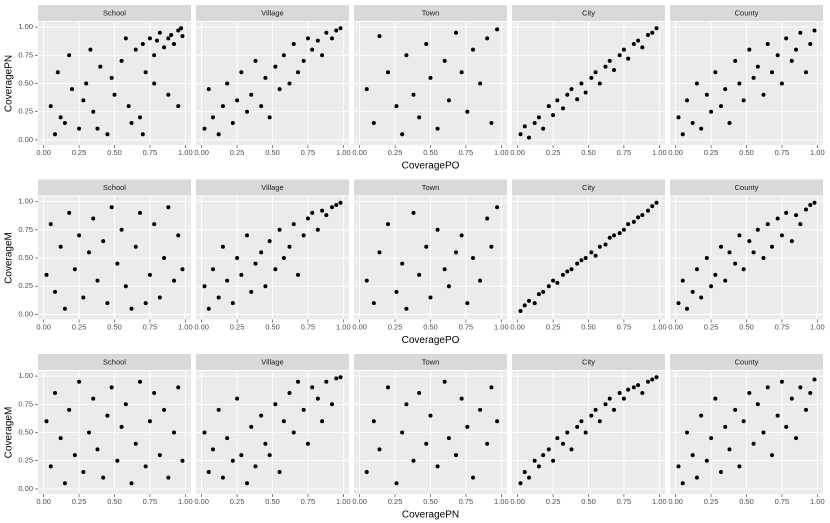  What do you see at coordinates (272, 12) in the screenshot?
I see `strip-label: Village` at bounding box center [272, 12].